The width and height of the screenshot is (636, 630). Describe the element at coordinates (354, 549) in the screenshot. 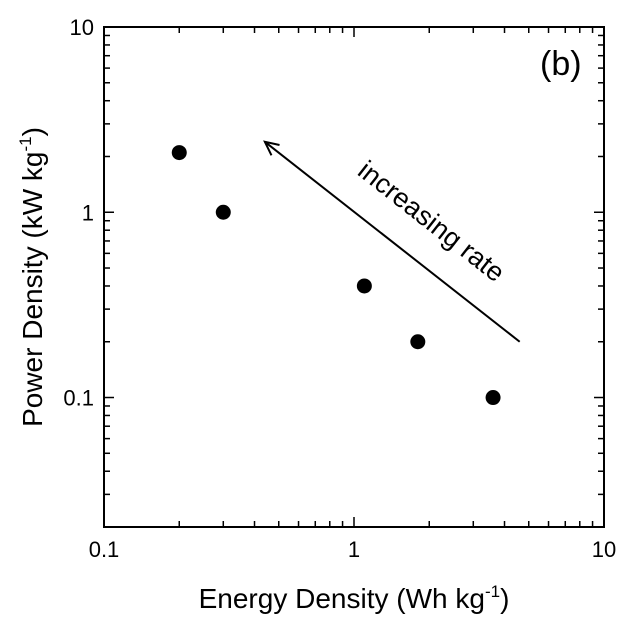

I see `x-tick-label: 1` at that location.